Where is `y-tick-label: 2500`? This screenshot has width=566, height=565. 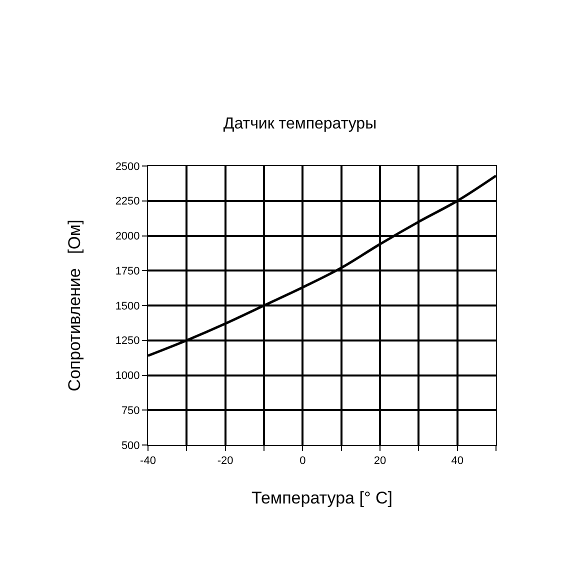 y-tick-label: 2500 is located at coordinates (127, 166).